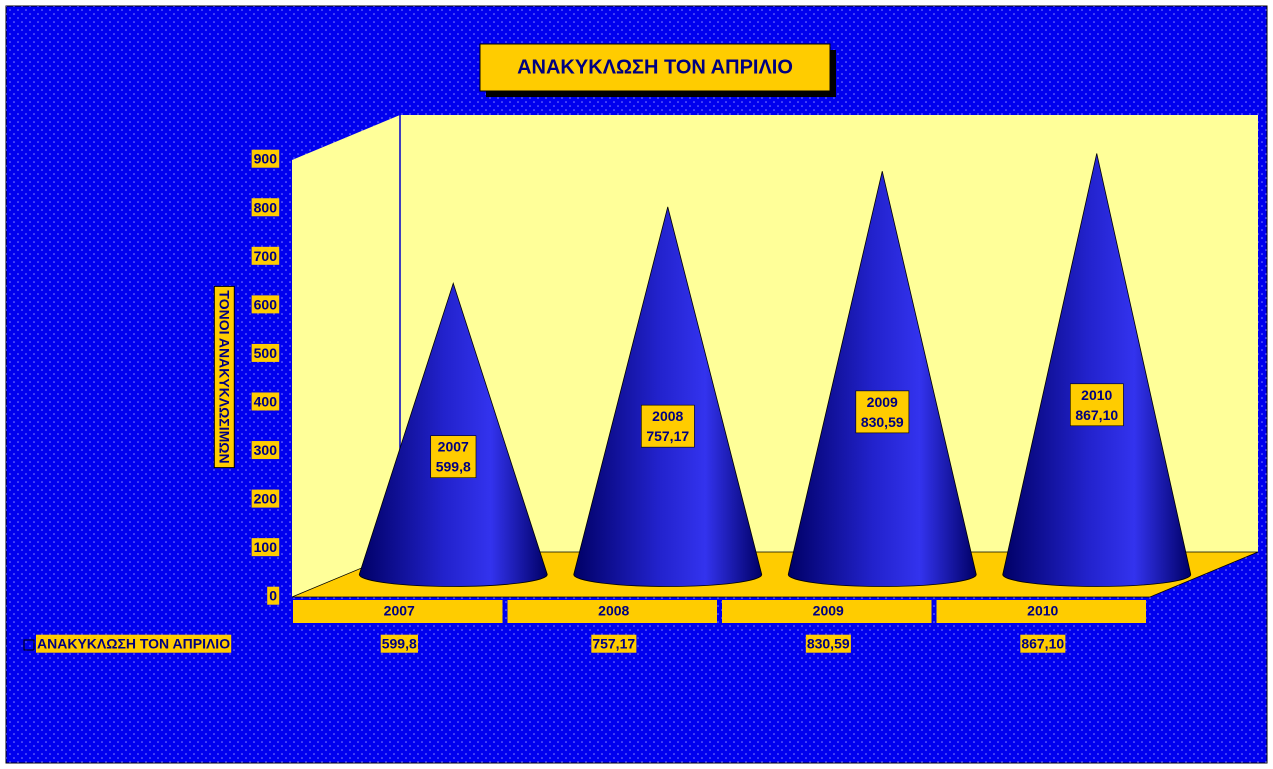  I want to click on x-tick-label: 2008, so click(613, 611).